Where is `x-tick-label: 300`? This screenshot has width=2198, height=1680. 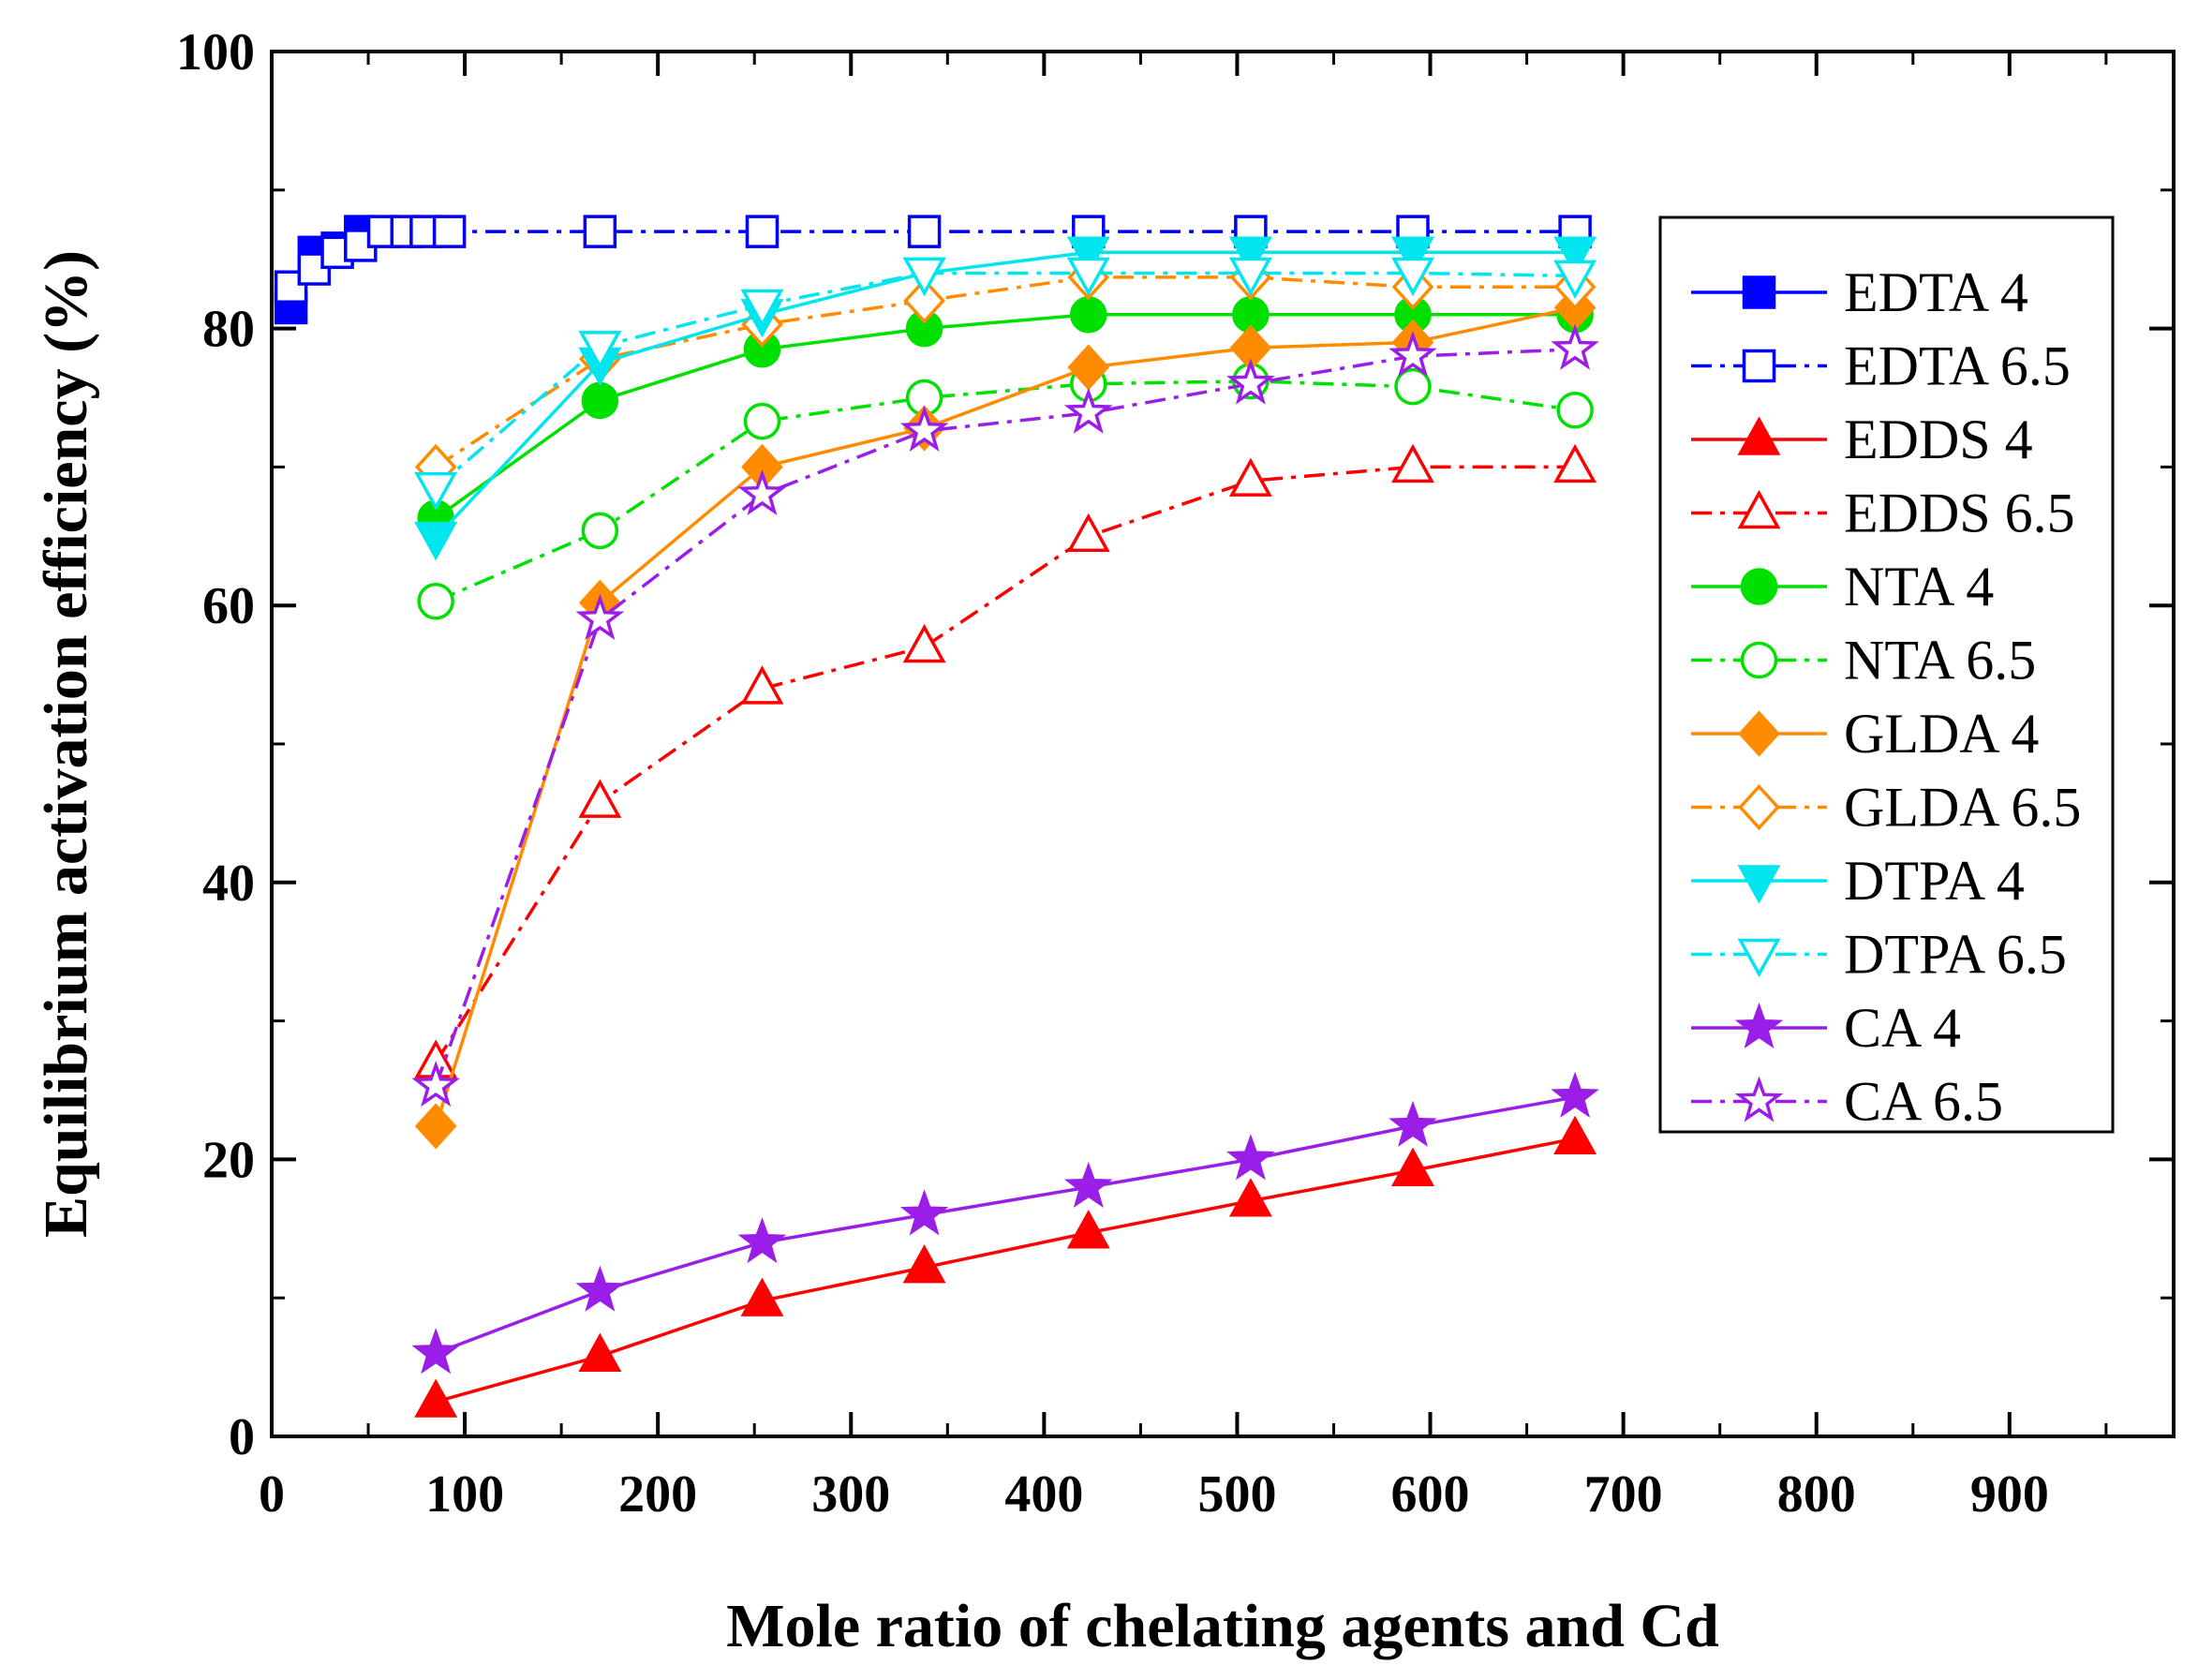
x-tick-label: 300 is located at coordinates (850, 1494).